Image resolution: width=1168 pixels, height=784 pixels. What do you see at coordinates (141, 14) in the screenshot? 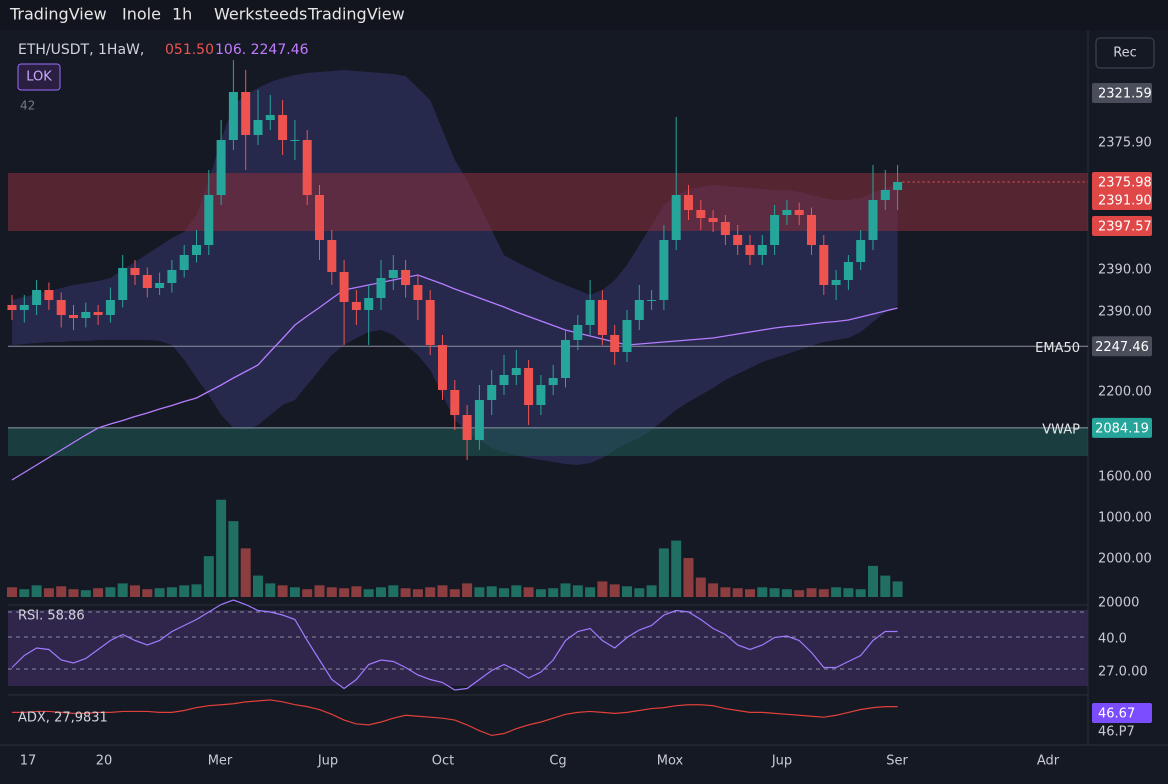
I see `top-bar-item: Inole` at bounding box center [141, 14].